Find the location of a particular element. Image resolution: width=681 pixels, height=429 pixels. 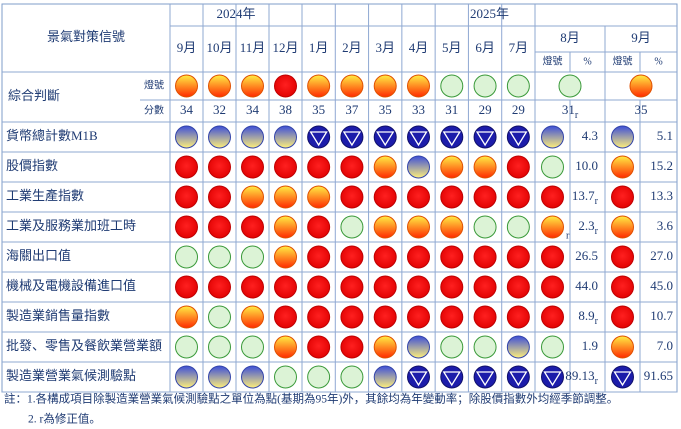

score: 34 is located at coordinates (253, 109).